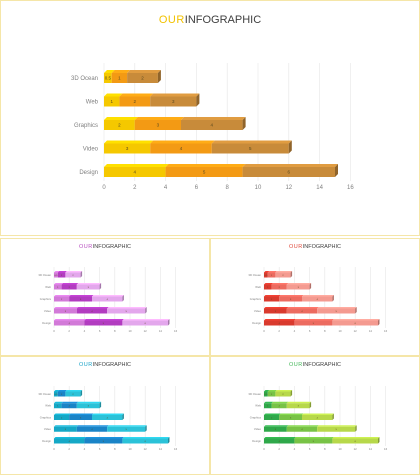 This screenshot has width=420, height=476. Describe the element at coordinates (295, 449) in the screenshot. I see `x-tick-label: 4` at that location.